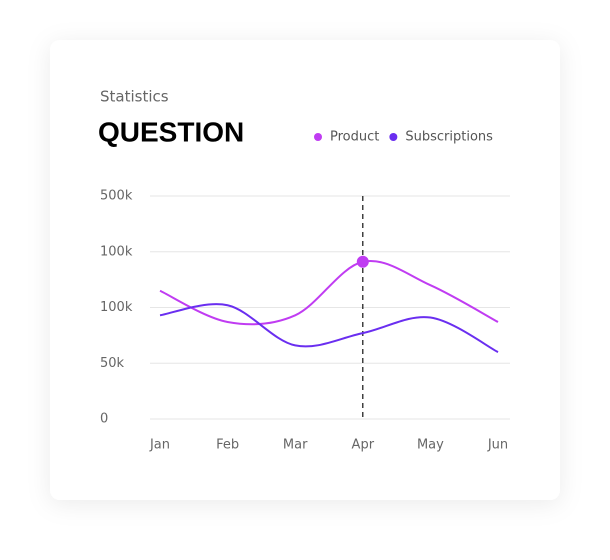  I want to click on x-tick-label: Feb, so click(227, 445).